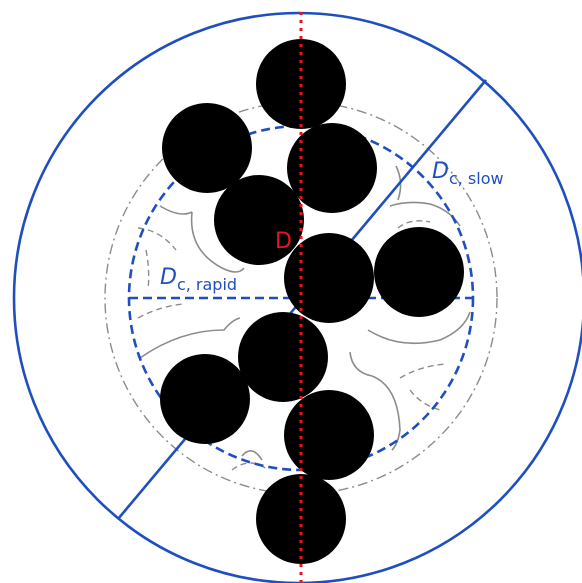 This screenshot has width=582, height=583. I want to click on particle-mid-left, so click(259, 220).